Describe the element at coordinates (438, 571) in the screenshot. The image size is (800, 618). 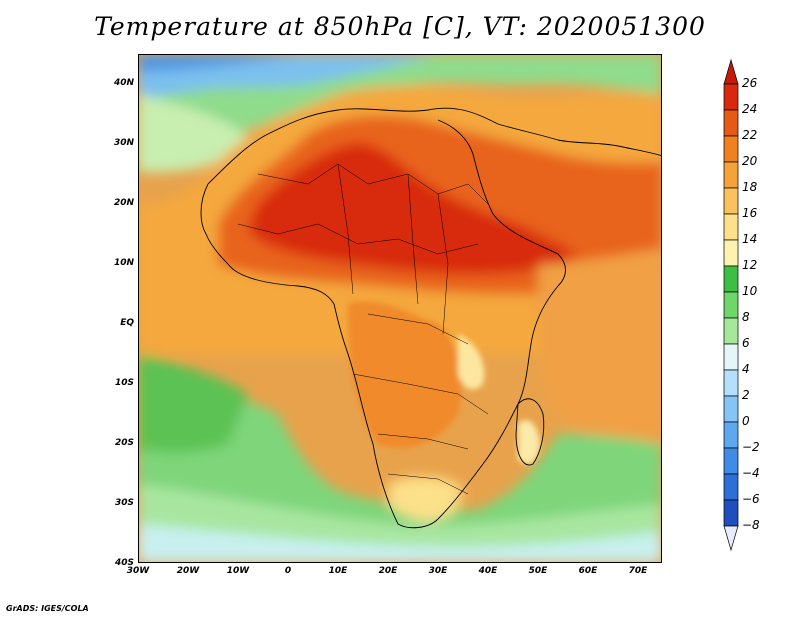
I see `longitude-tick-label: 30E` at that location.